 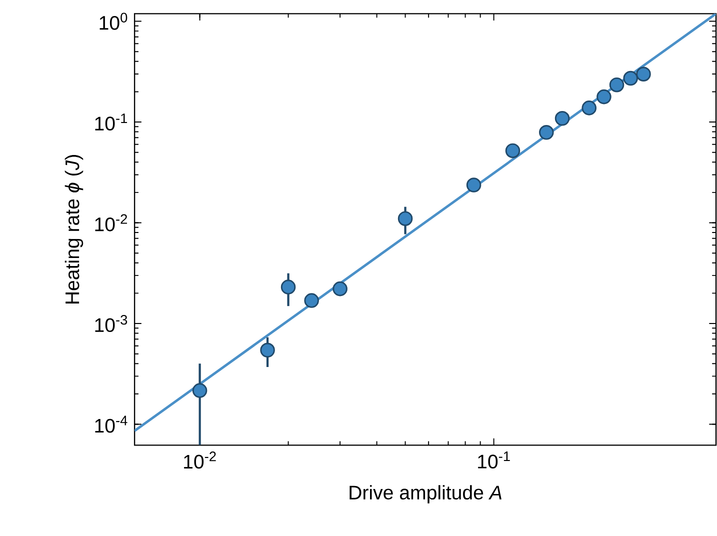 What do you see at coordinates (426, 494) in the screenshot?
I see `x-axis-title: Drive amplitude A` at bounding box center [426, 494].